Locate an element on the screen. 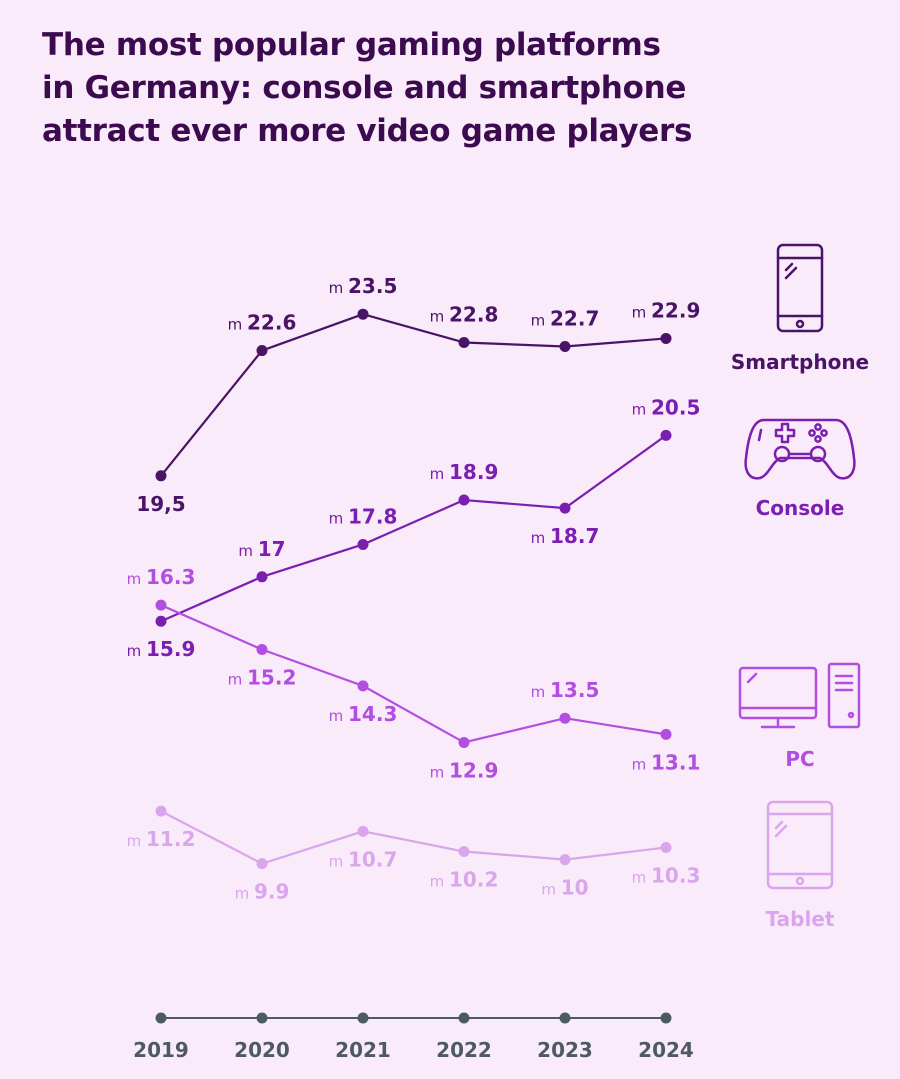  data-label-console: m 18.7 is located at coordinates (565, 536).